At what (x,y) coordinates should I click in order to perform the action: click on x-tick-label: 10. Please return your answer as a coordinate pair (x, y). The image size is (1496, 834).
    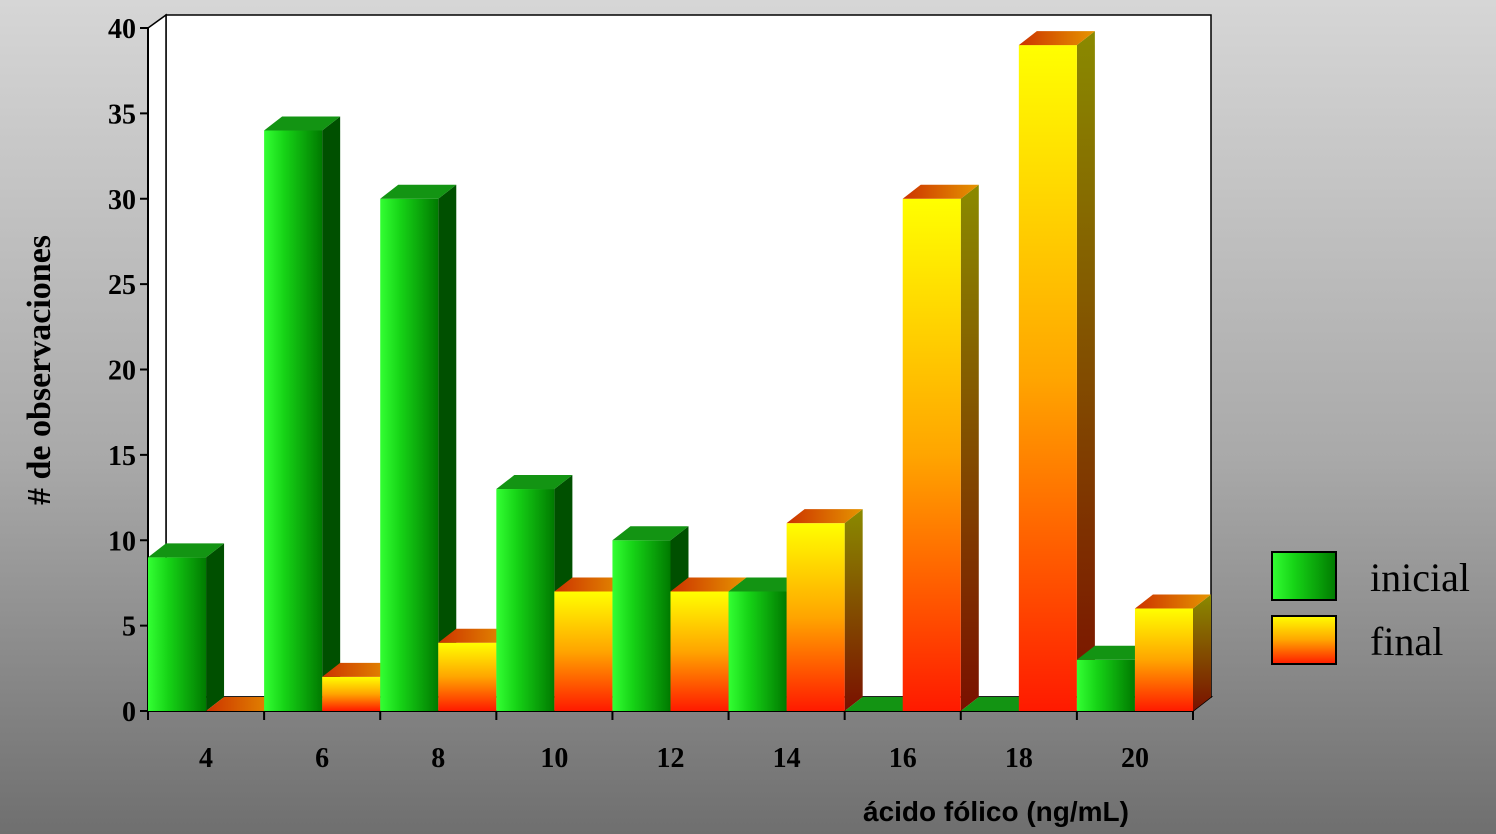
    Looking at the image, I should click on (554, 758).